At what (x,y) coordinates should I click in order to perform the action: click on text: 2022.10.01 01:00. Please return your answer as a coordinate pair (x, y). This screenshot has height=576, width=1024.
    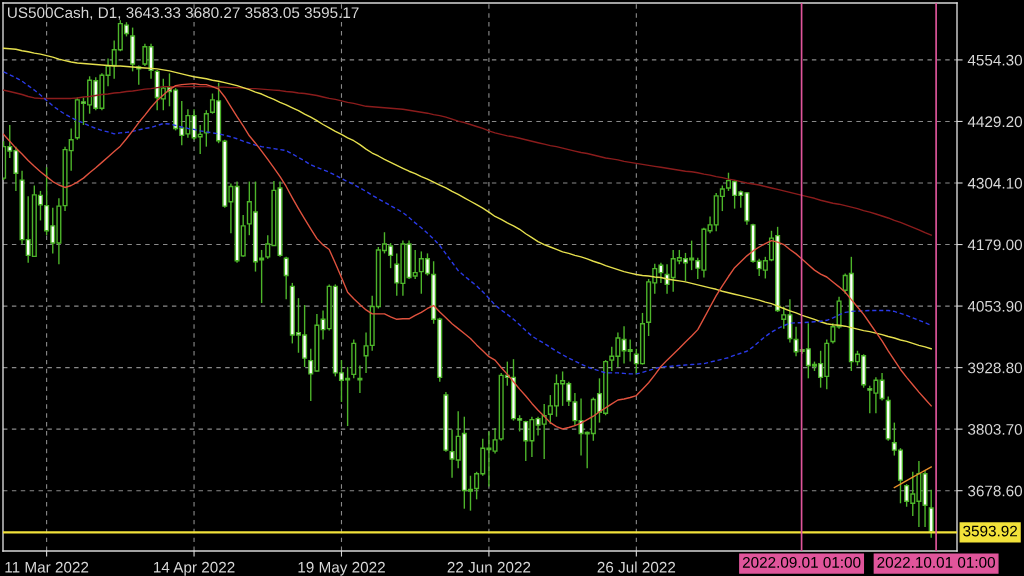
    Looking at the image, I should click on (936, 562).